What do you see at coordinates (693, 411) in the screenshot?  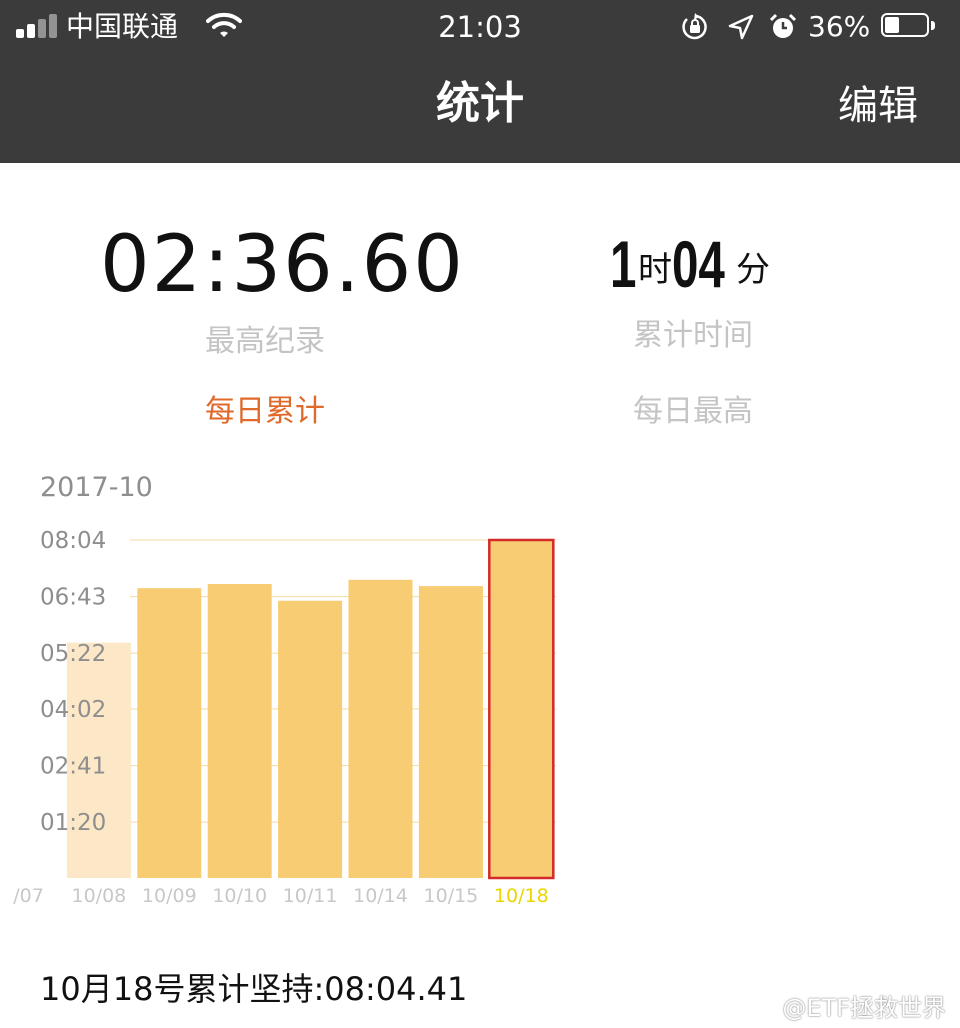 I see `tab-daily-best: 每日最高` at bounding box center [693, 411].